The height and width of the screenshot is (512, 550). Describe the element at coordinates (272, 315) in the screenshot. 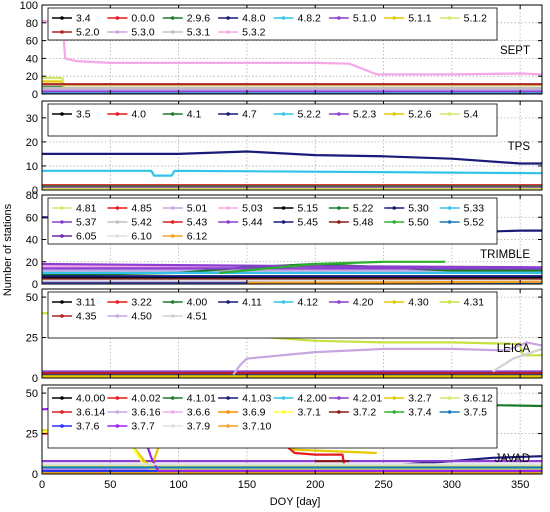

I see `legend-box-leica` at that location.